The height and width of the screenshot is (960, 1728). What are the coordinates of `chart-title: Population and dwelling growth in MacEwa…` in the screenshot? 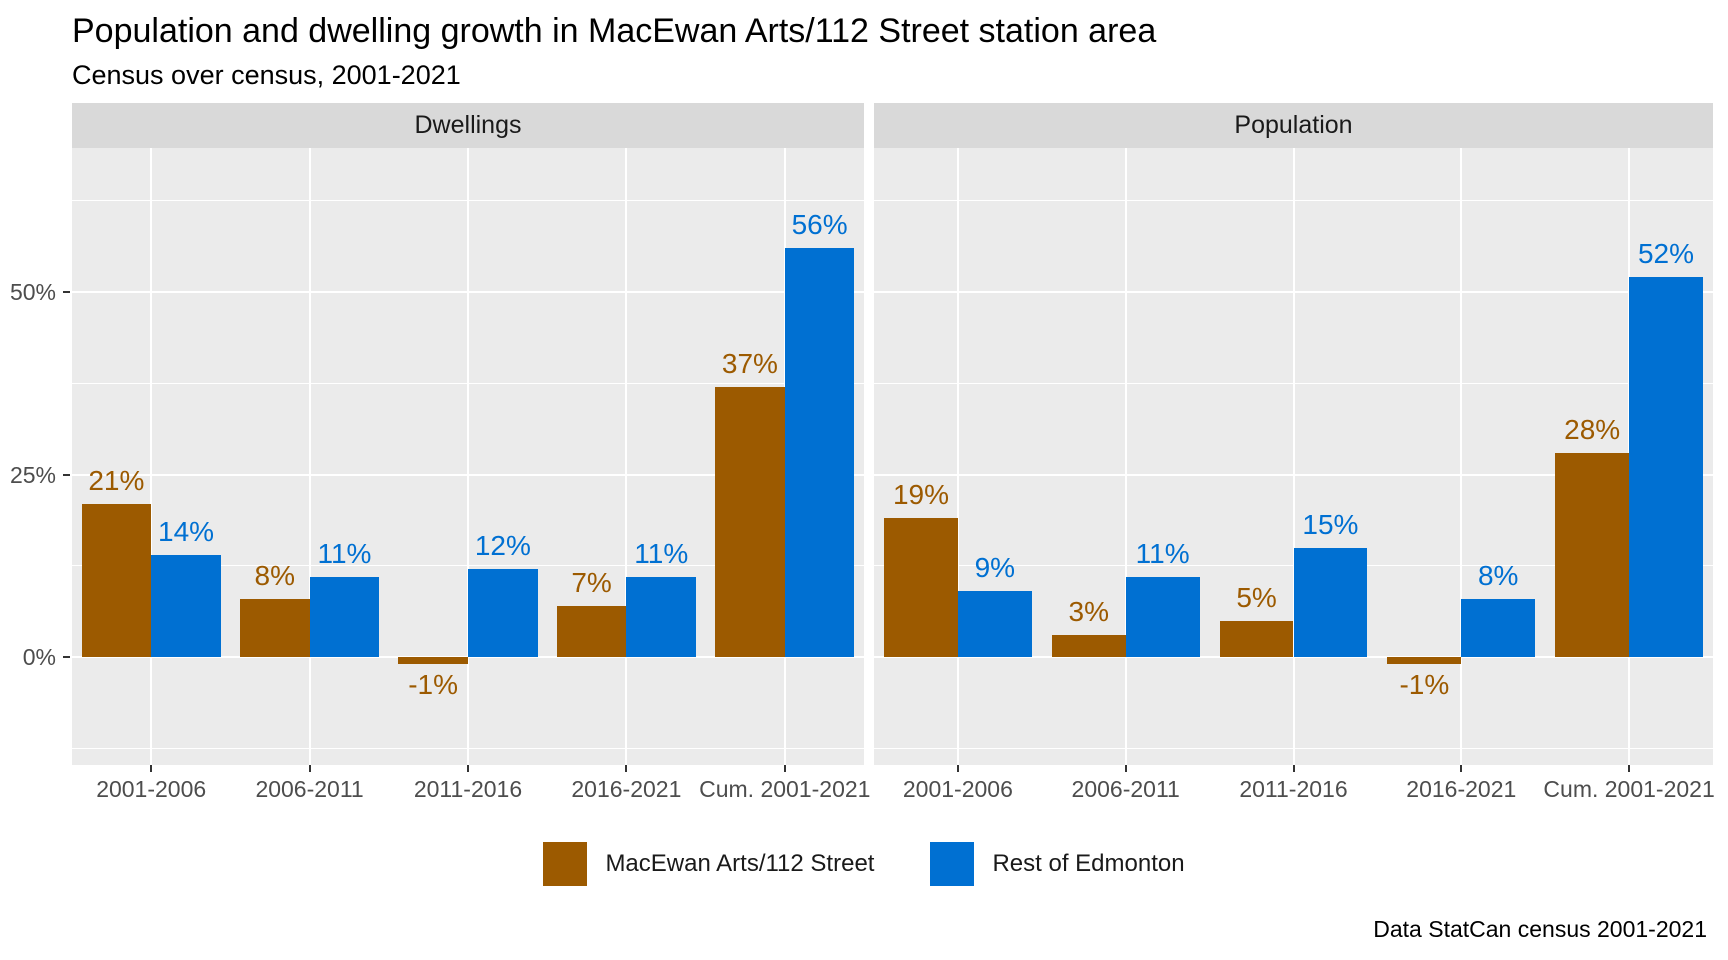 It's located at (614, 31).